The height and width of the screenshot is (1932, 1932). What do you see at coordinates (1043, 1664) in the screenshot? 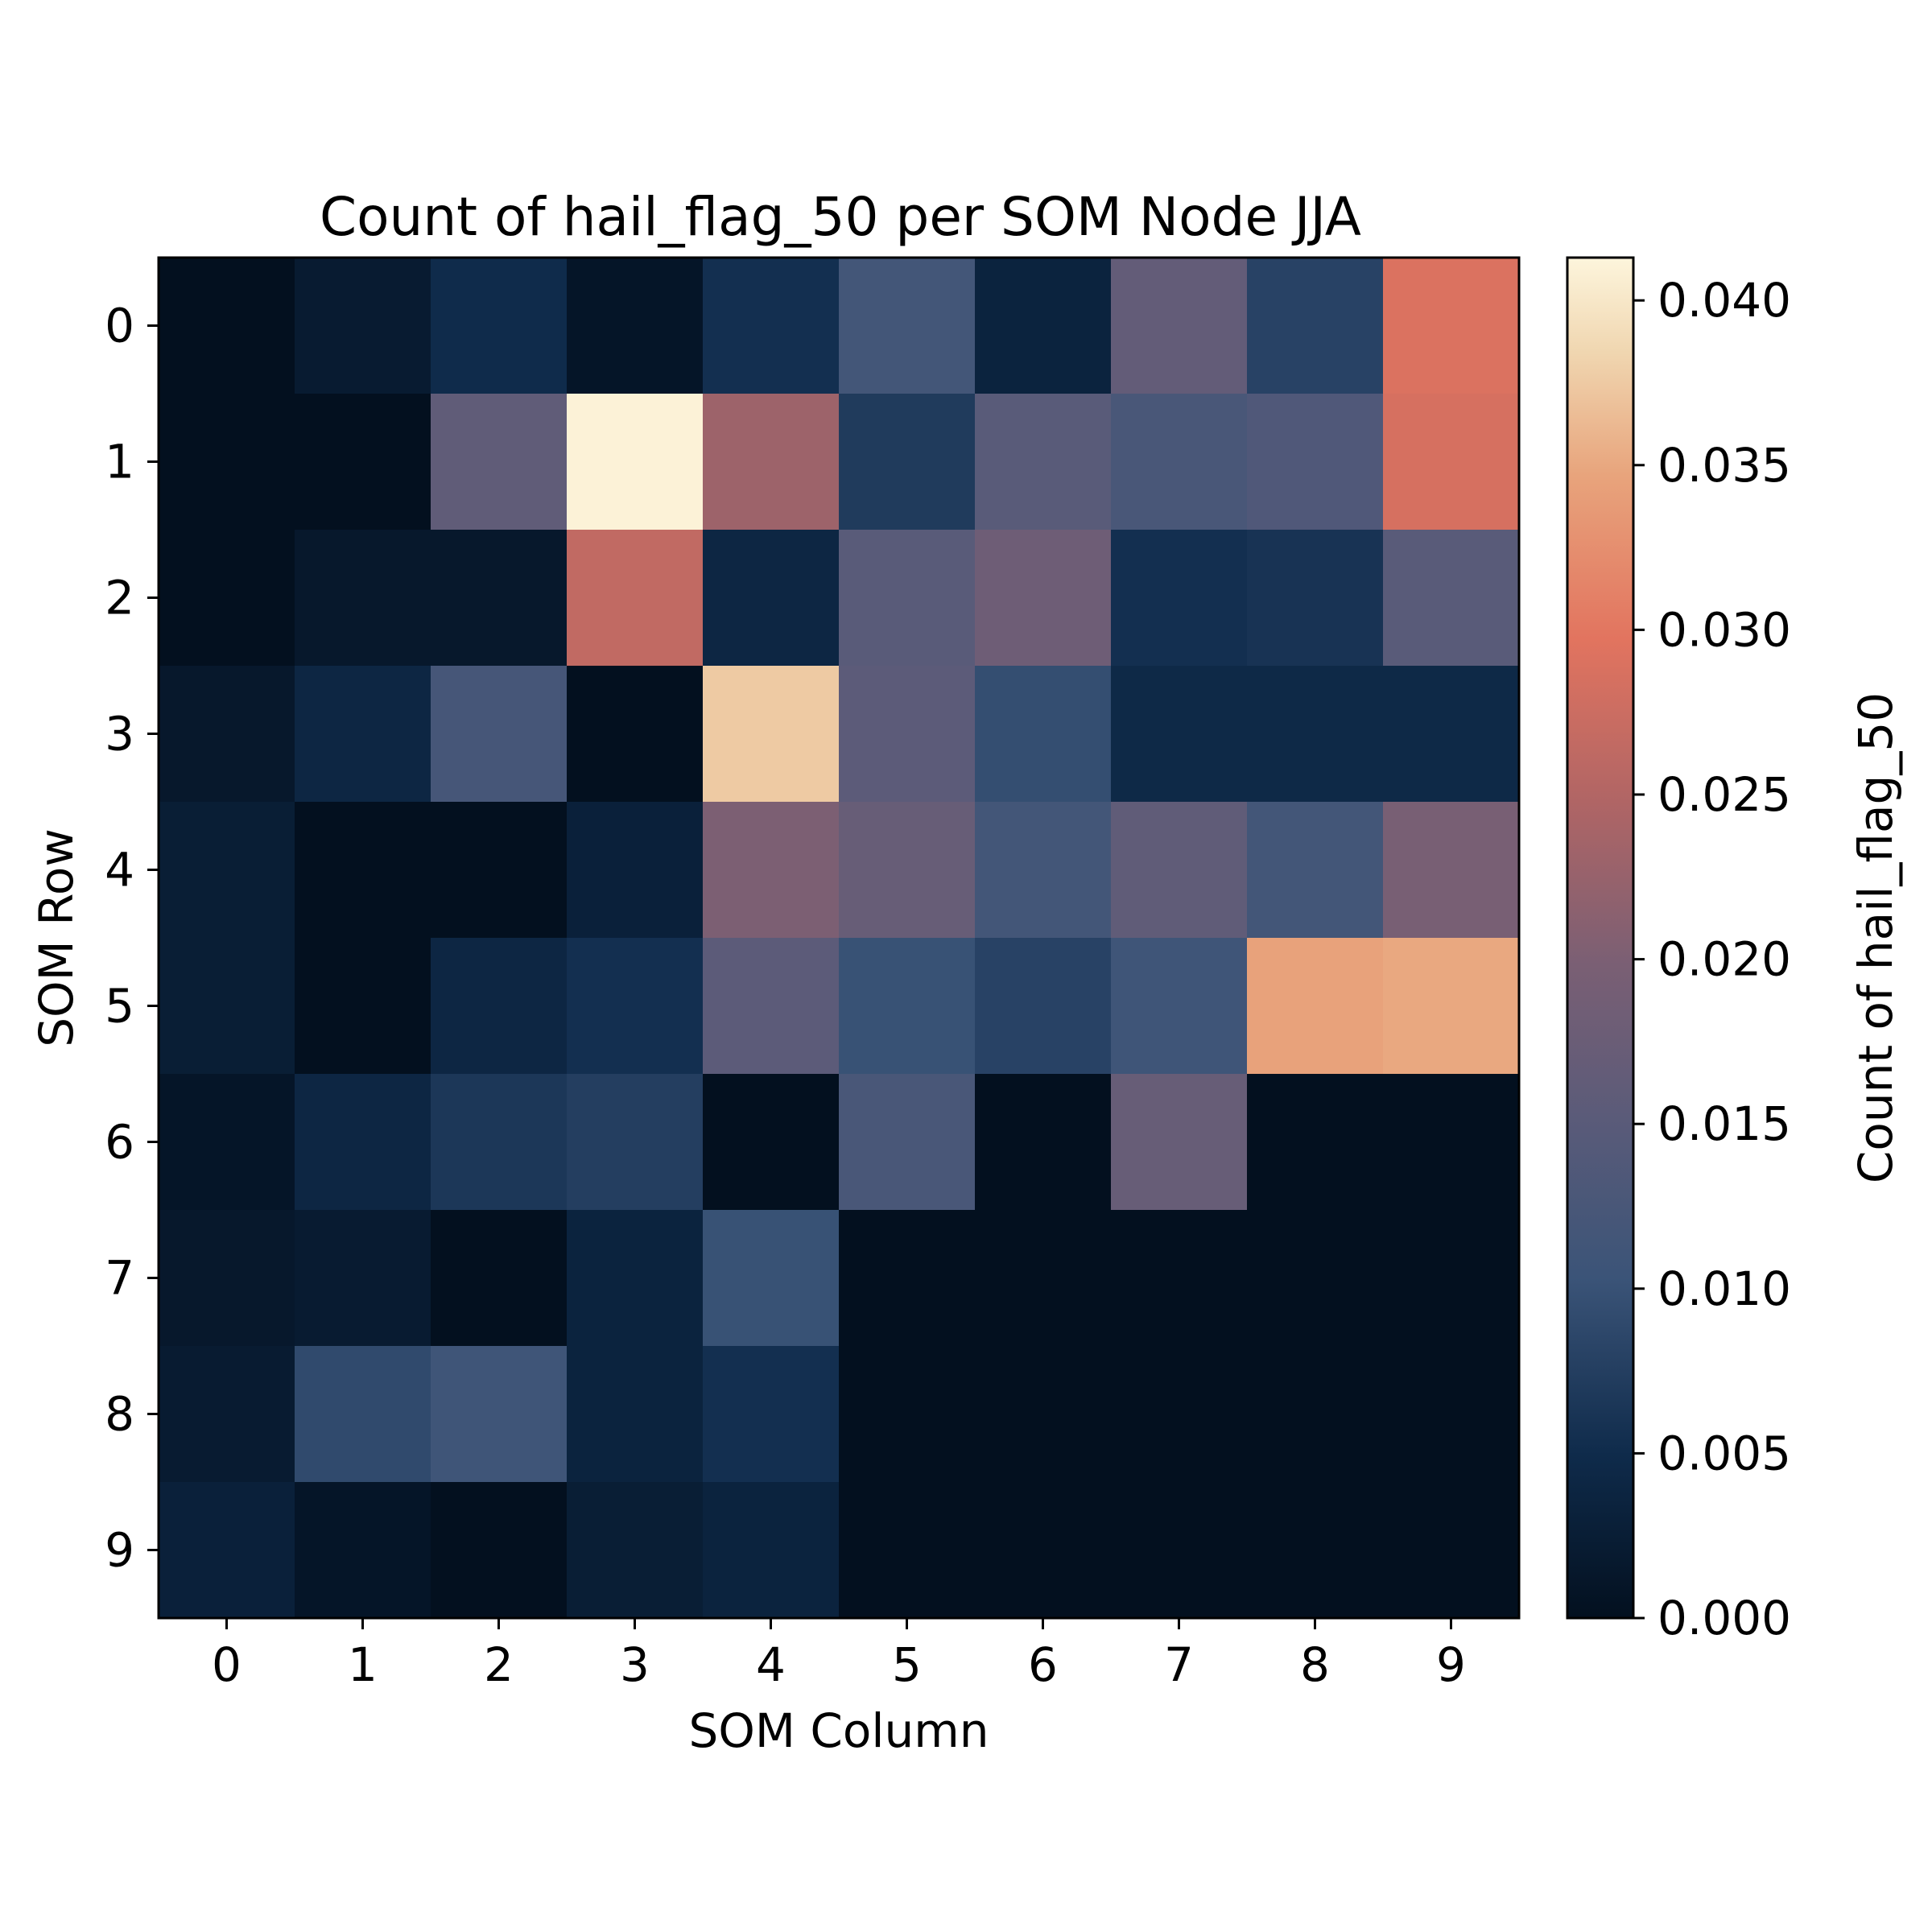
I see `x-tick-label: 6` at bounding box center [1043, 1664].